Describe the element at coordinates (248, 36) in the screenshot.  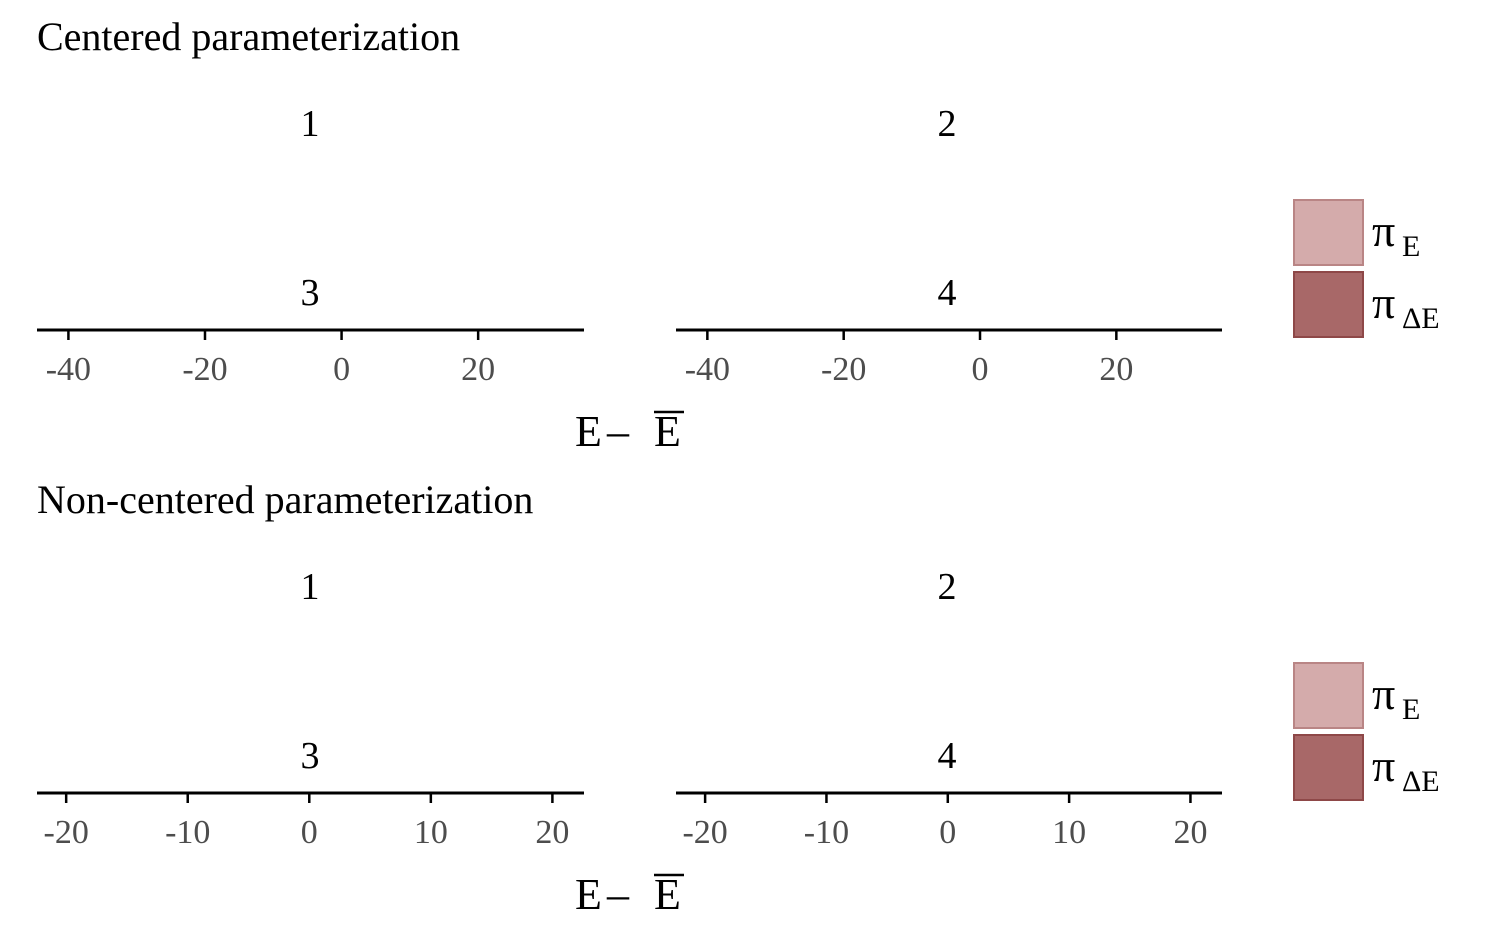
I see `block-title: Centered parameterization` at that location.